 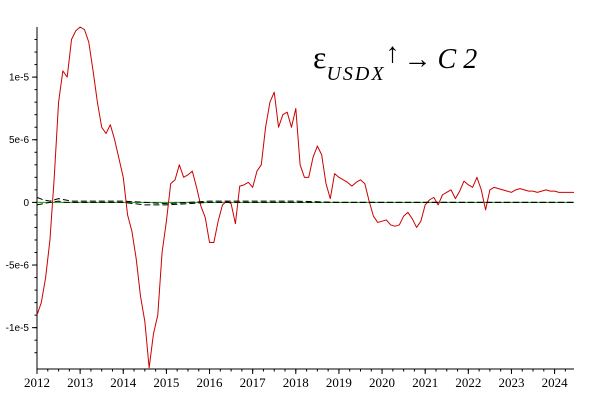 What do you see at coordinates (418, 59) in the screenshot?
I see `title-arrow-right: →` at bounding box center [418, 59].